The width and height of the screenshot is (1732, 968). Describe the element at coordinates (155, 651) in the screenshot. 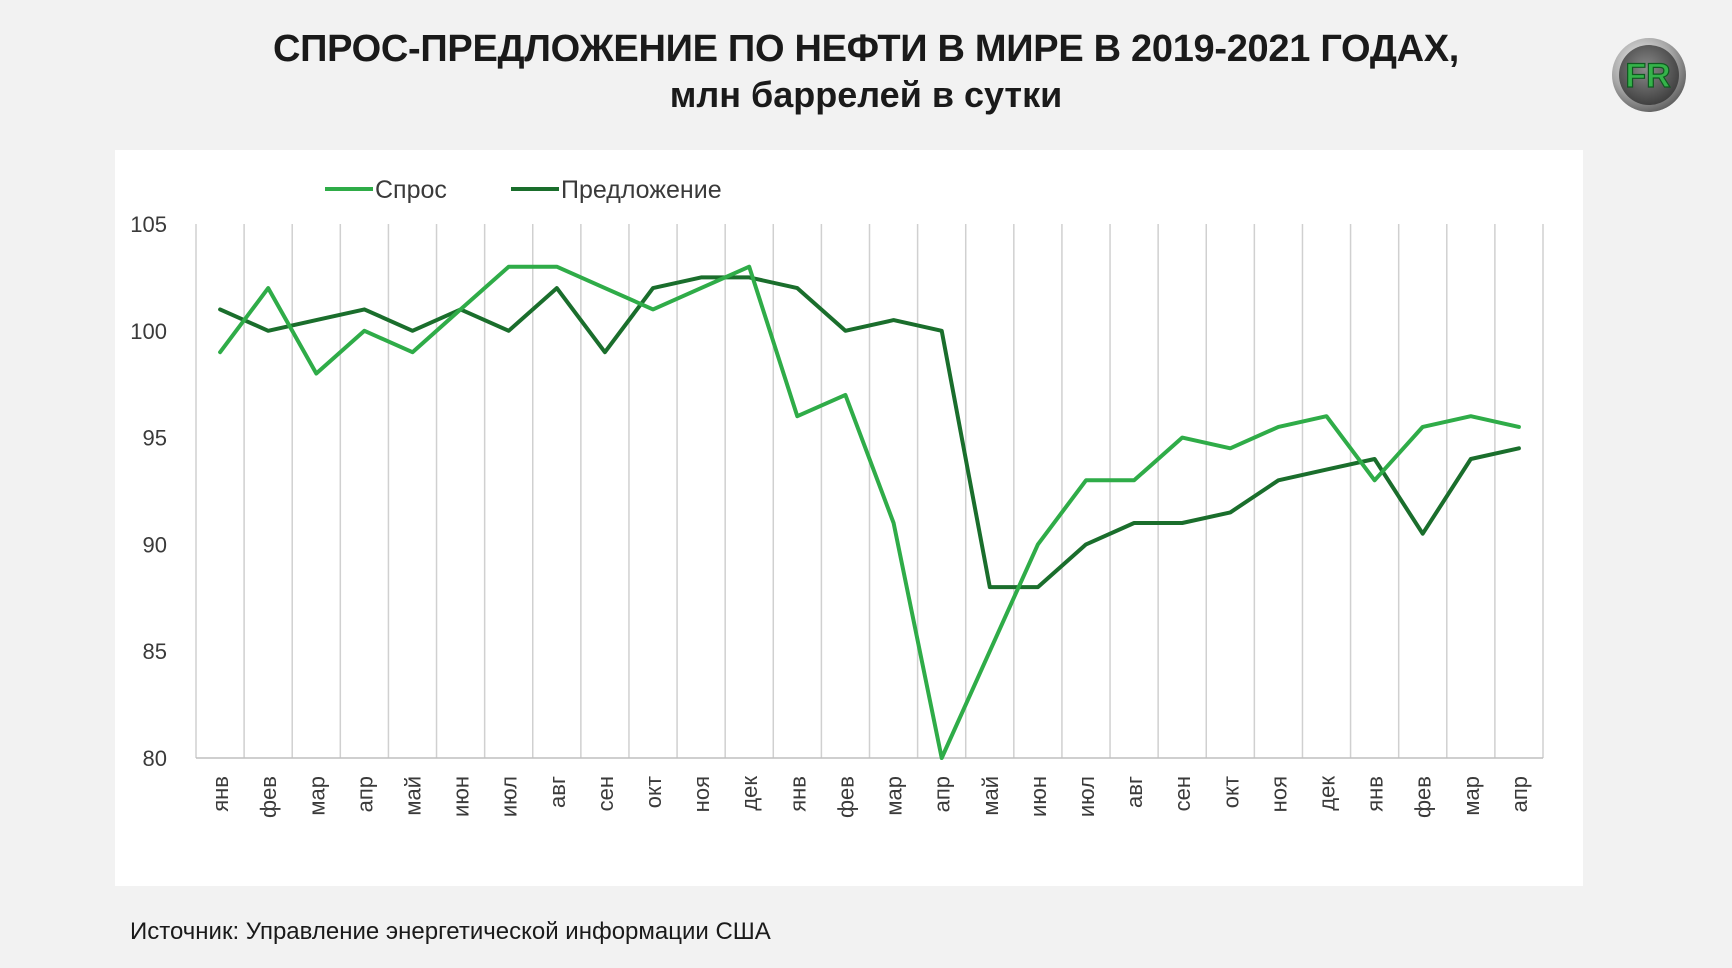

I see `y-tick-label: 85` at that location.